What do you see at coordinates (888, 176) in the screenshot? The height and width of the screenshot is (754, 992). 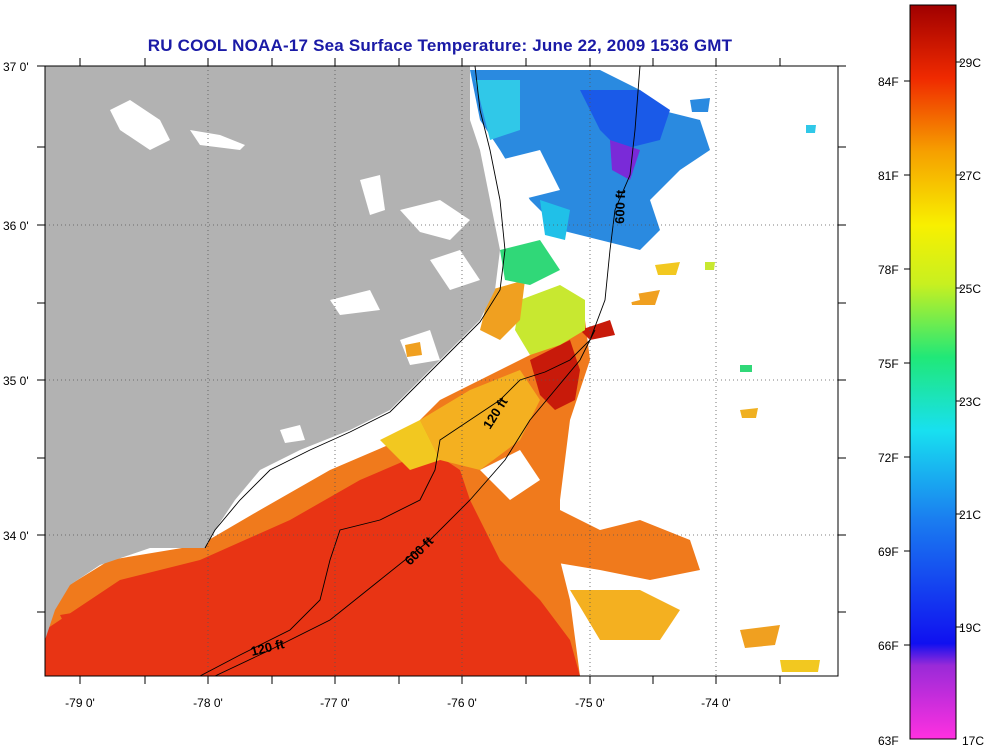 I see `colorbar-f-81: 81F` at bounding box center [888, 176].